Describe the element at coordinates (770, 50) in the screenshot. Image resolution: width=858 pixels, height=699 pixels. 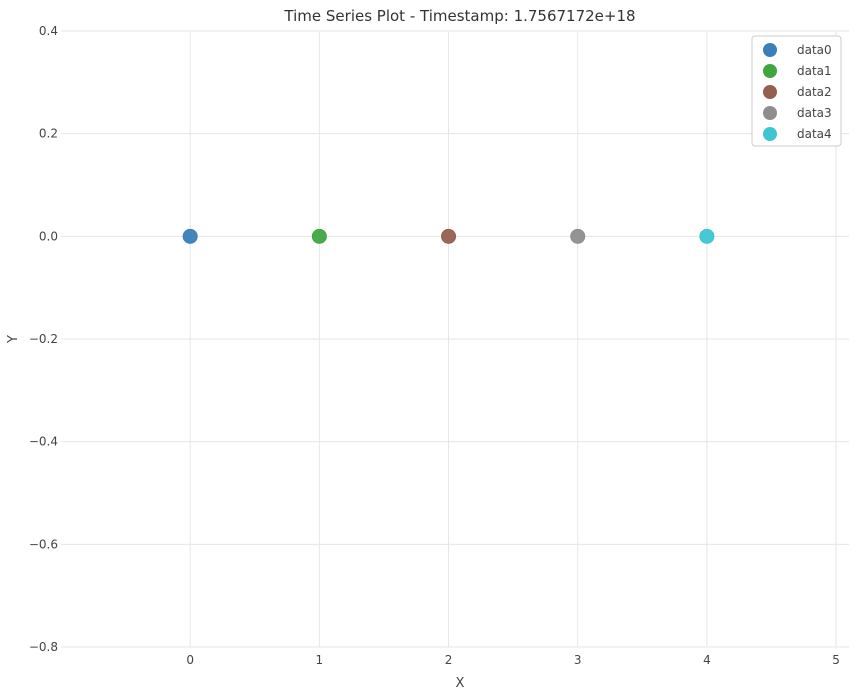
I see `legend-marker-data0` at that location.